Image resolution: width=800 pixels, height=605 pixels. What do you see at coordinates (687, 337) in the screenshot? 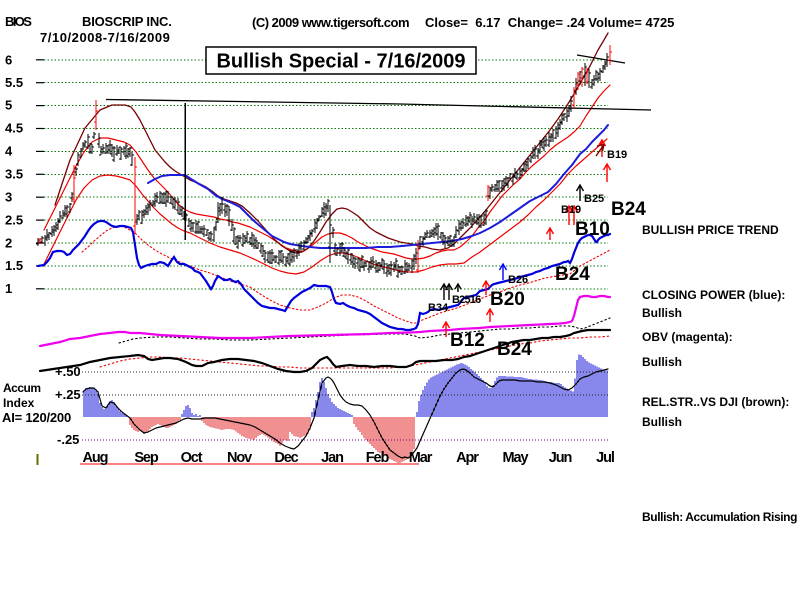
I see `svg-text: OBV (magenta):` at bounding box center [687, 337].